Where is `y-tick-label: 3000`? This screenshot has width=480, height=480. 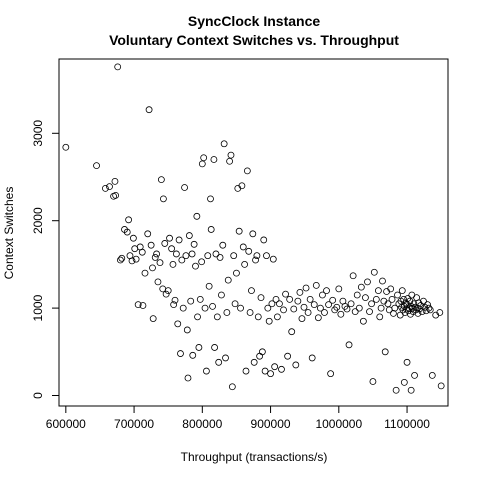 y-tick-label: 3000 is located at coordinates (38, 133).